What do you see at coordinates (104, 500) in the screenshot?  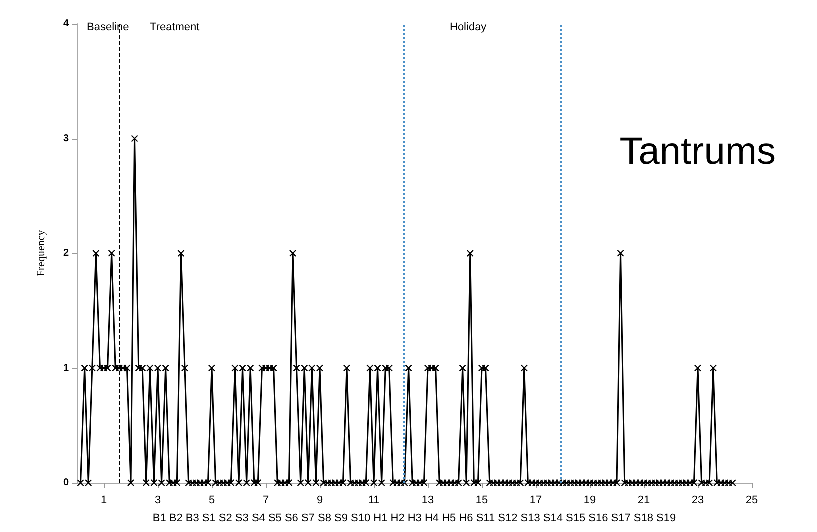 I see `x-tick-label: 1` at bounding box center [104, 500].